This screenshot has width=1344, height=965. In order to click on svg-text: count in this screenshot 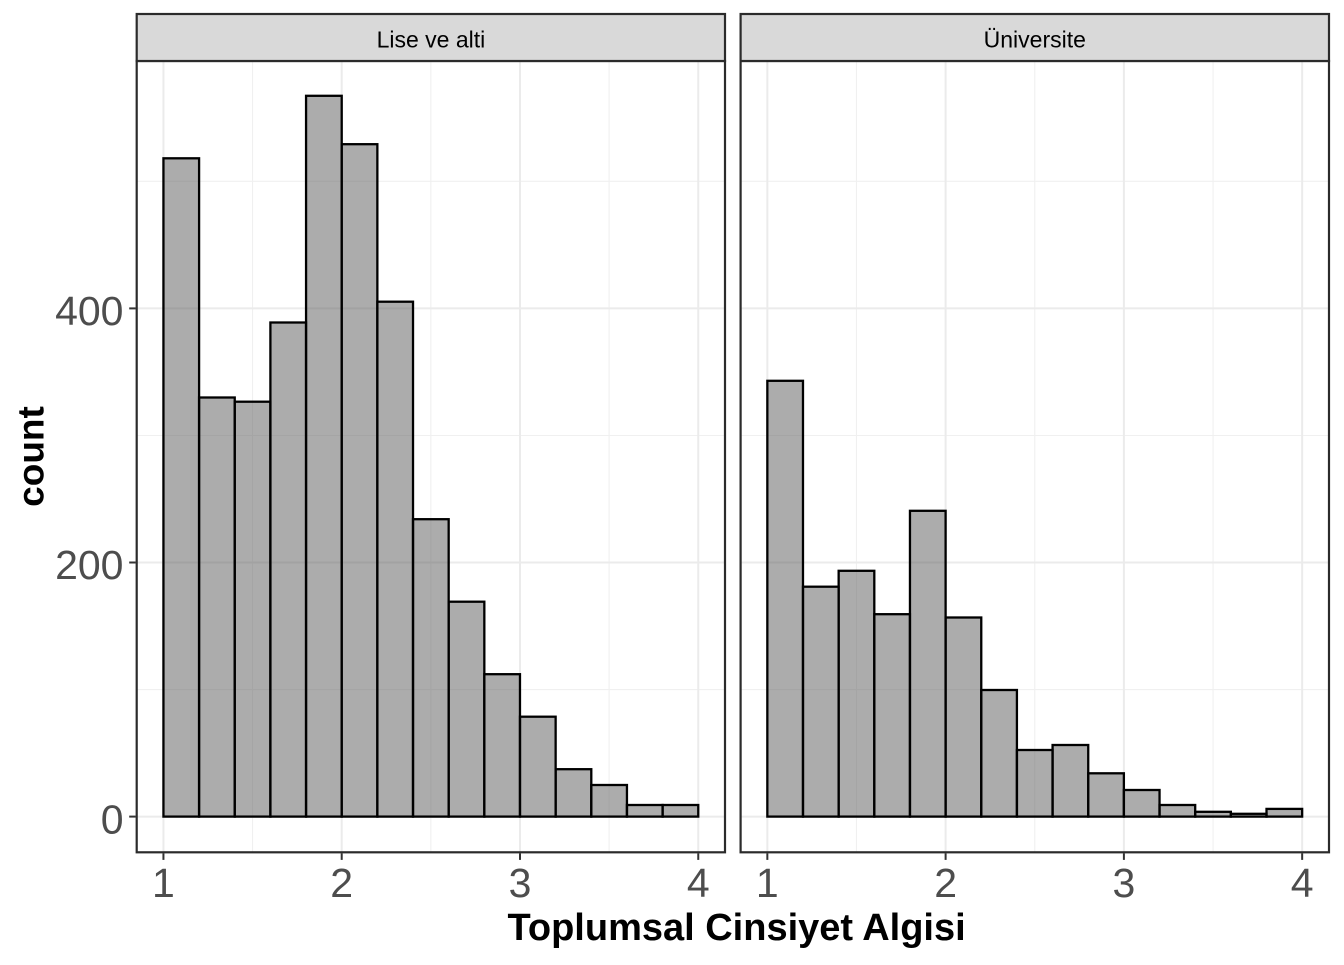, I will do `click(31, 456)`.